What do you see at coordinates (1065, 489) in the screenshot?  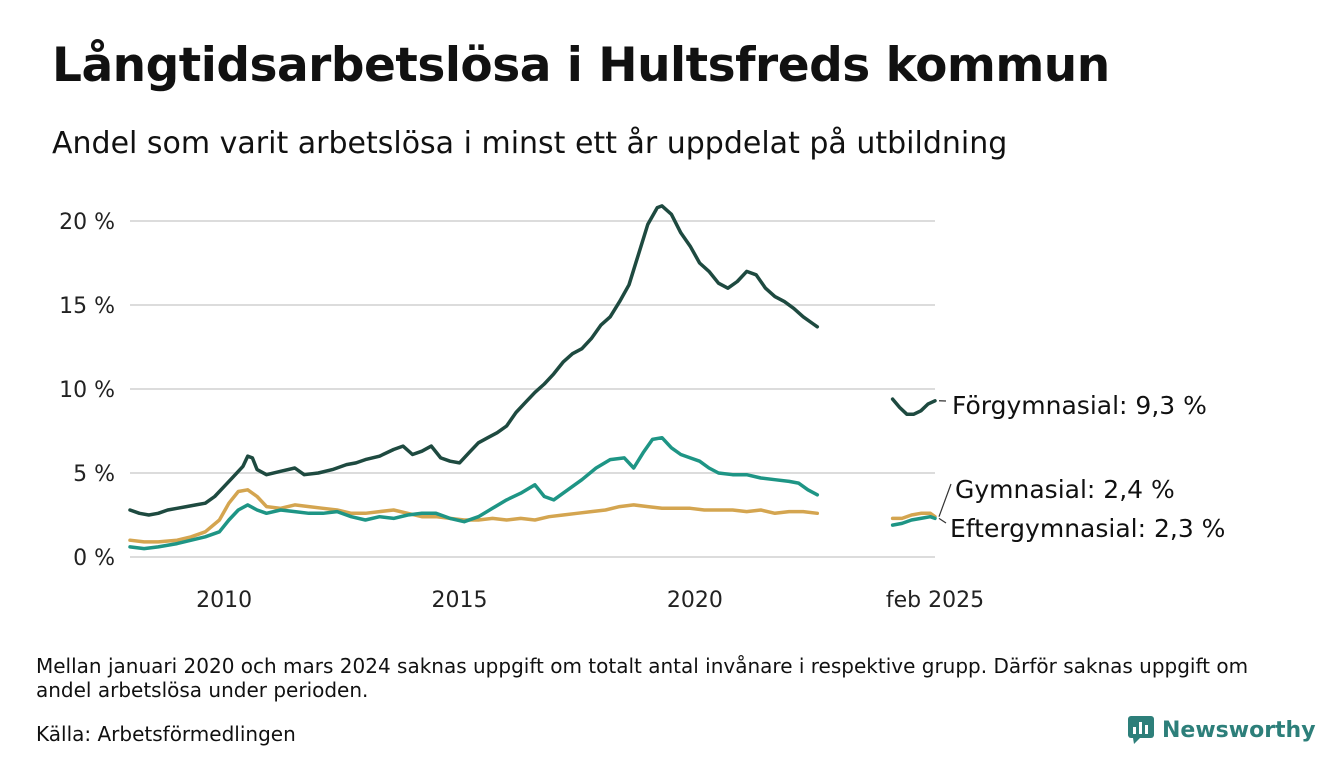 I see `end-label-gymnasial: Gymnasial: 2,4 %` at bounding box center [1065, 489].